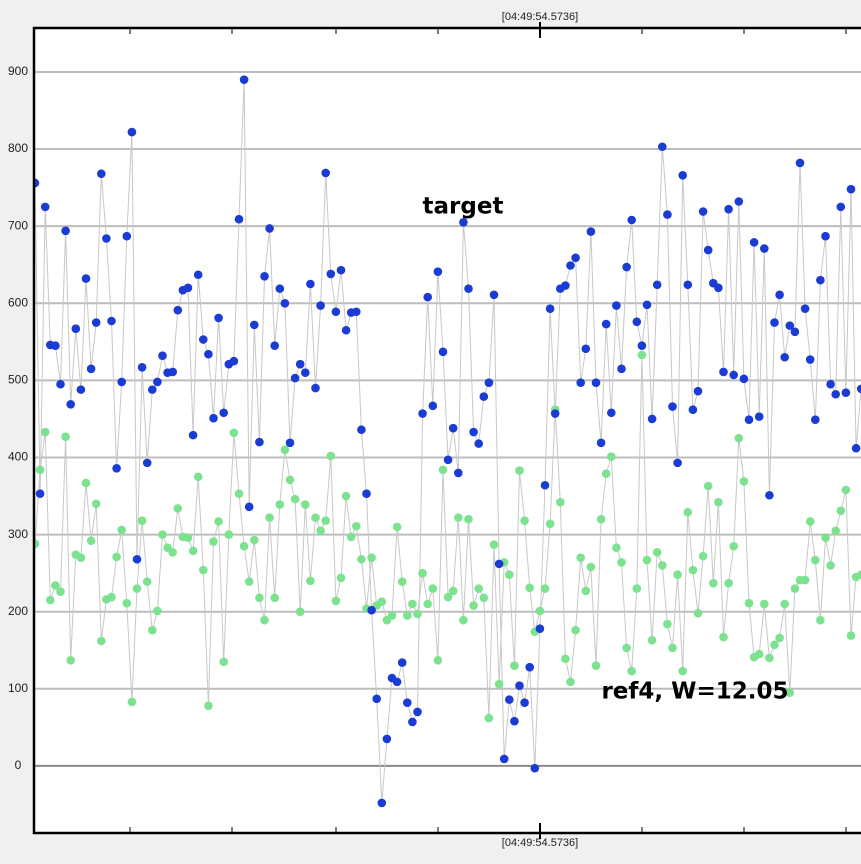 The image size is (861, 864). Describe the element at coordinates (18, 688) in the screenshot. I see `y-tick-label: 100` at that location.